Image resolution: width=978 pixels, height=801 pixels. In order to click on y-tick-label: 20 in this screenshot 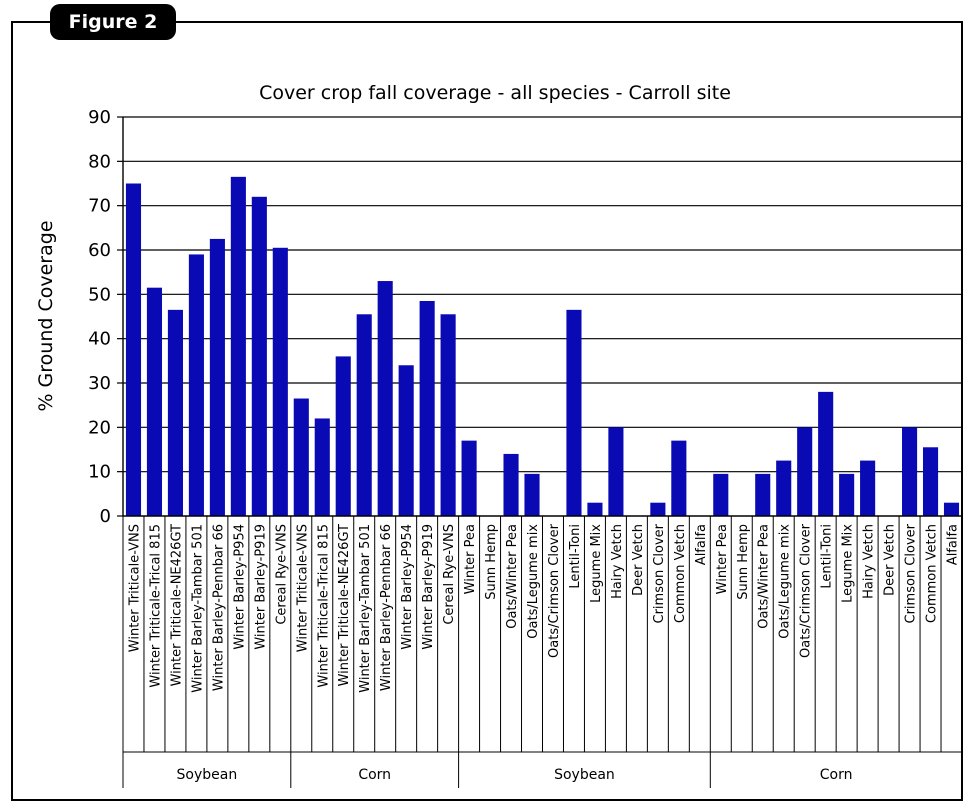, I will do `click(99, 427)`.